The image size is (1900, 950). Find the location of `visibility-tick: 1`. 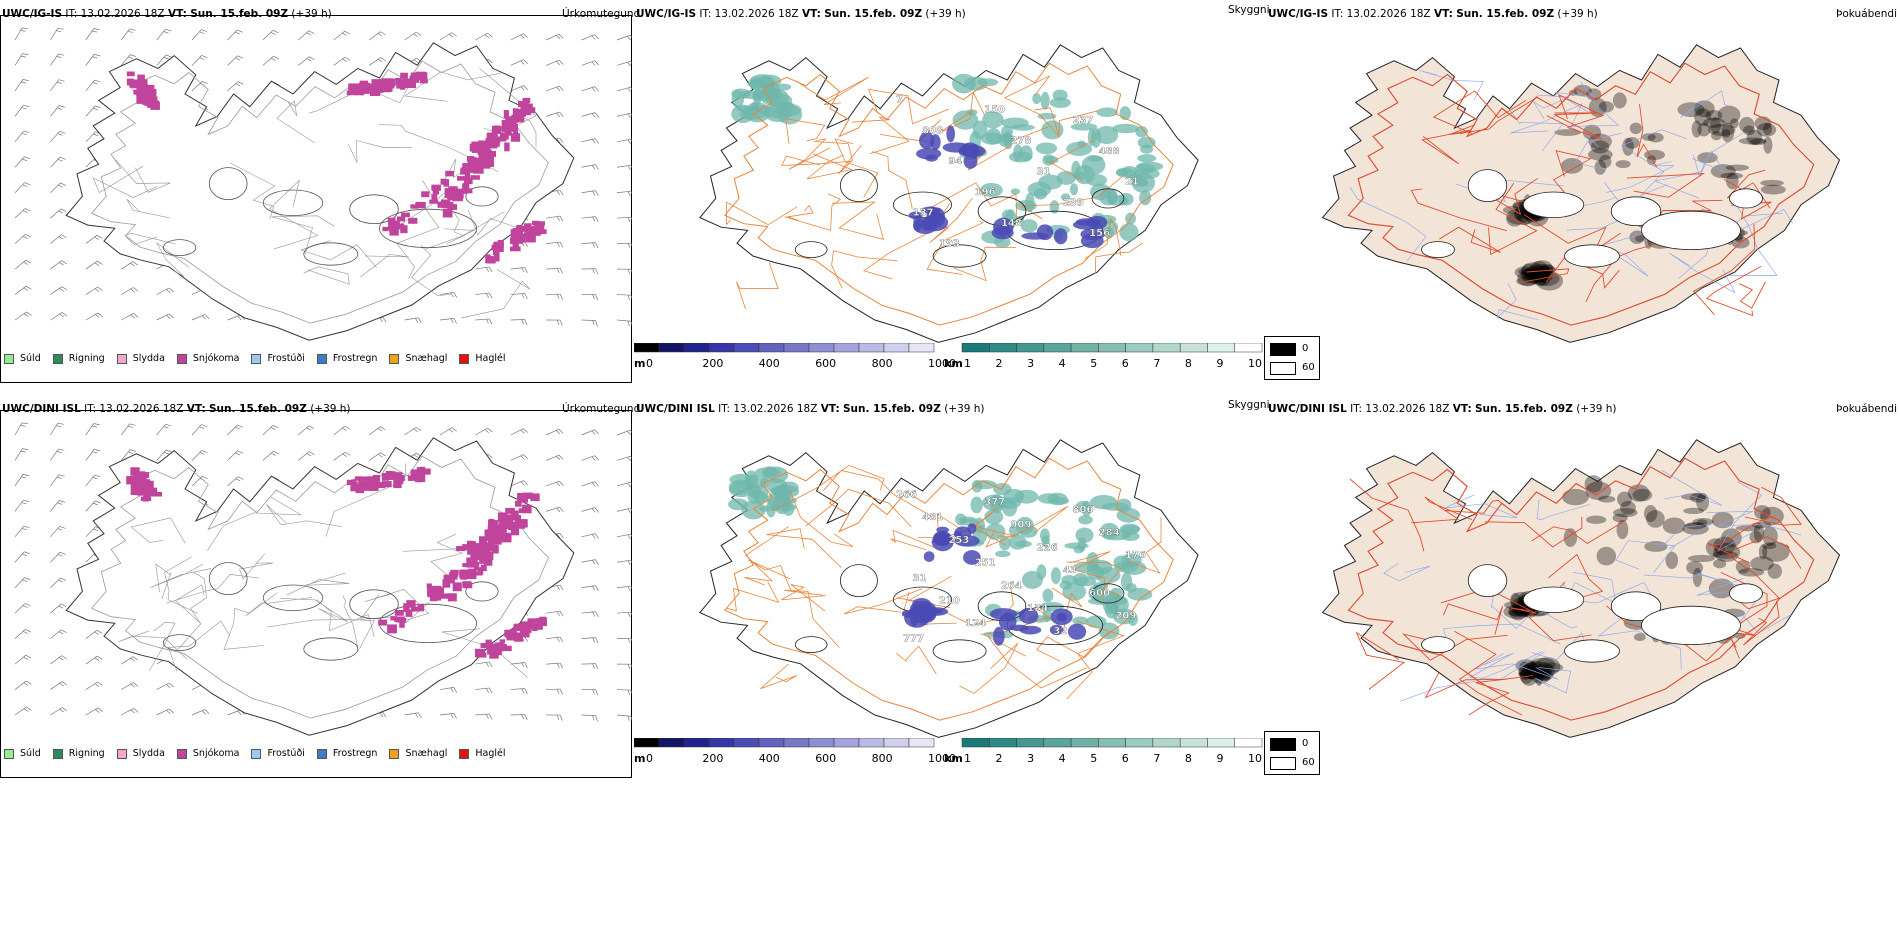

visibility-tick: 1 is located at coordinates (967, 363).